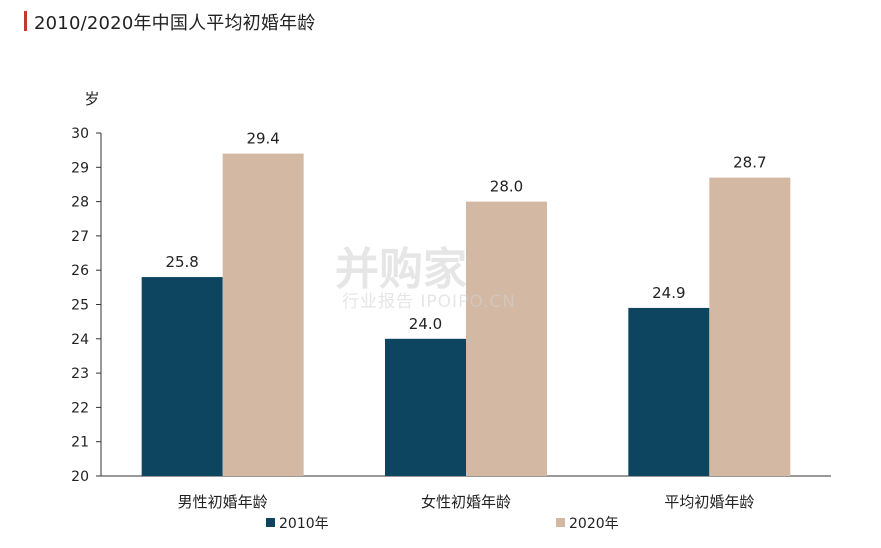 The image size is (881, 548). What do you see at coordinates (429, 302) in the screenshot?
I see `watermark-sub-text: 行业报告 IPOIPO.CN` at bounding box center [429, 302].